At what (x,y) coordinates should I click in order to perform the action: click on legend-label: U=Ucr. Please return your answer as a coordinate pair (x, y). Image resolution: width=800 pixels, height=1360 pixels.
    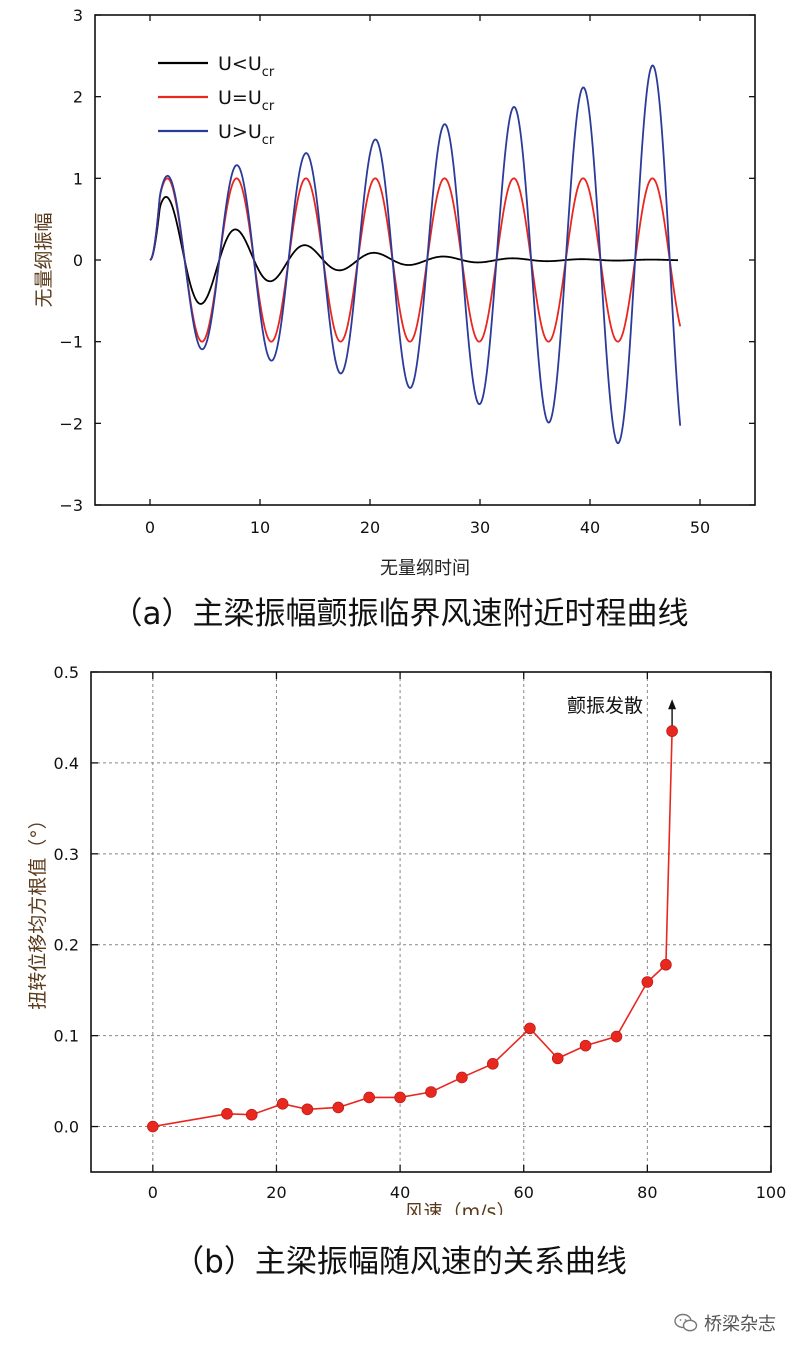
    Looking at the image, I should click on (246, 100).